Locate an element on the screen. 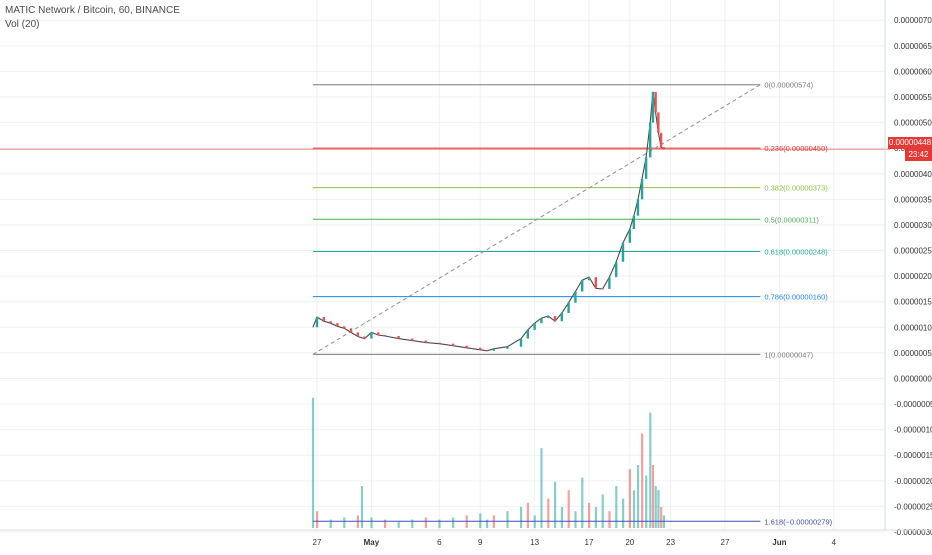 The image size is (932, 555). volume-study-label: Vol (20) is located at coordinates (22, 24).